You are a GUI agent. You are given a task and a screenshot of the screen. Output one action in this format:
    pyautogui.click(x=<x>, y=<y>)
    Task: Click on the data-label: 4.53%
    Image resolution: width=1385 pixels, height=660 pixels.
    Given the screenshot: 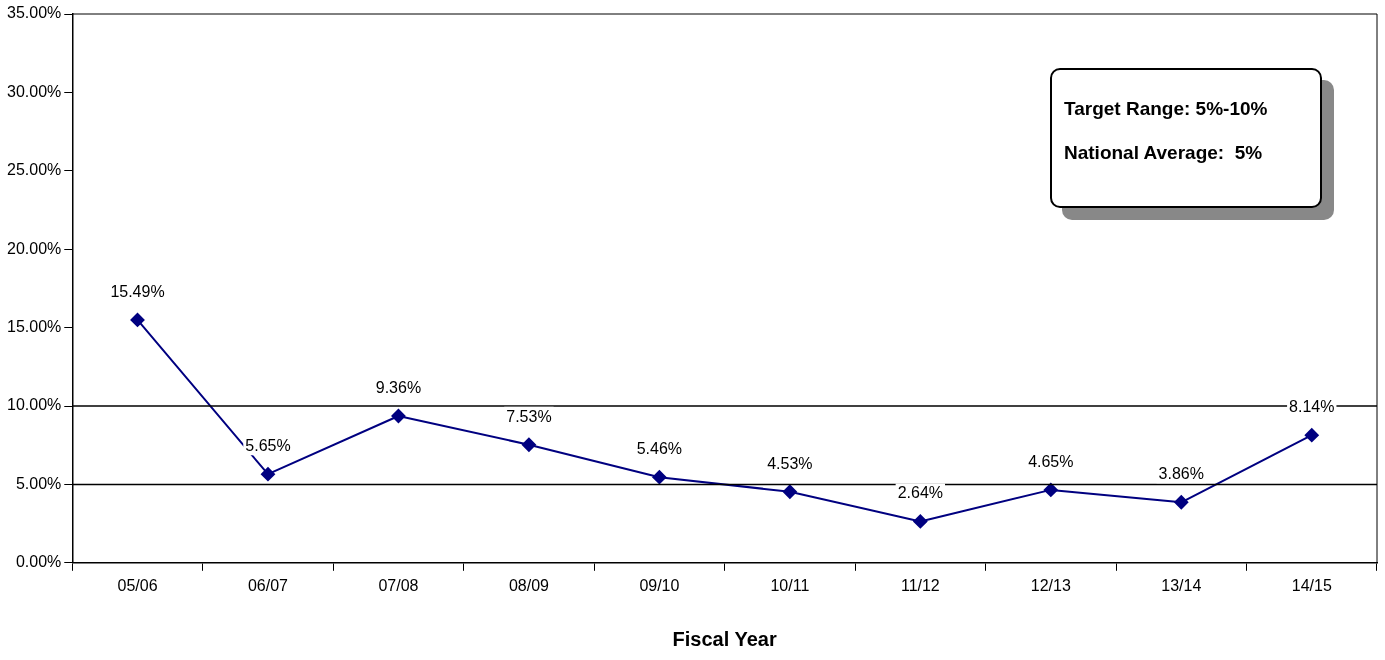 What is the action you would take?
    pyautogui.click(x=790, y=463)
    